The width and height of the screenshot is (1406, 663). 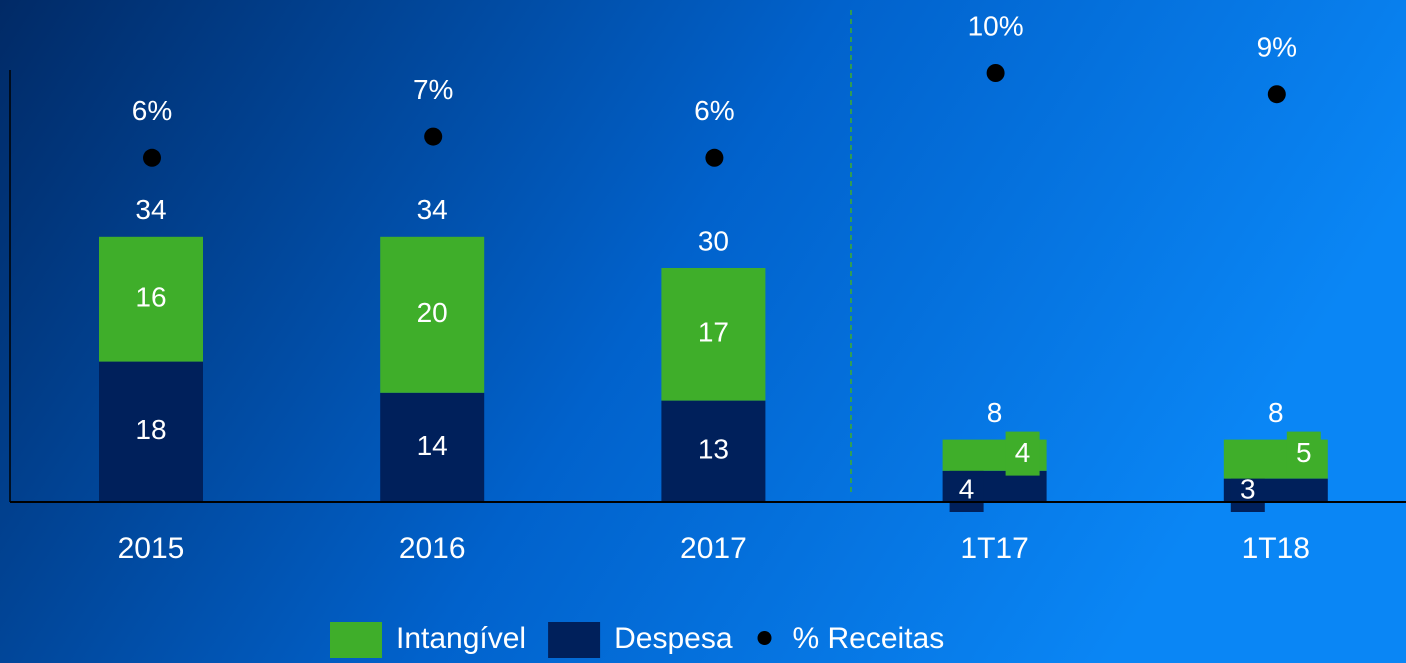 What do you see at coordinates (996, 25) in the screenshot?
I see `dot-label: 10%` at bounding box center [996, 25].